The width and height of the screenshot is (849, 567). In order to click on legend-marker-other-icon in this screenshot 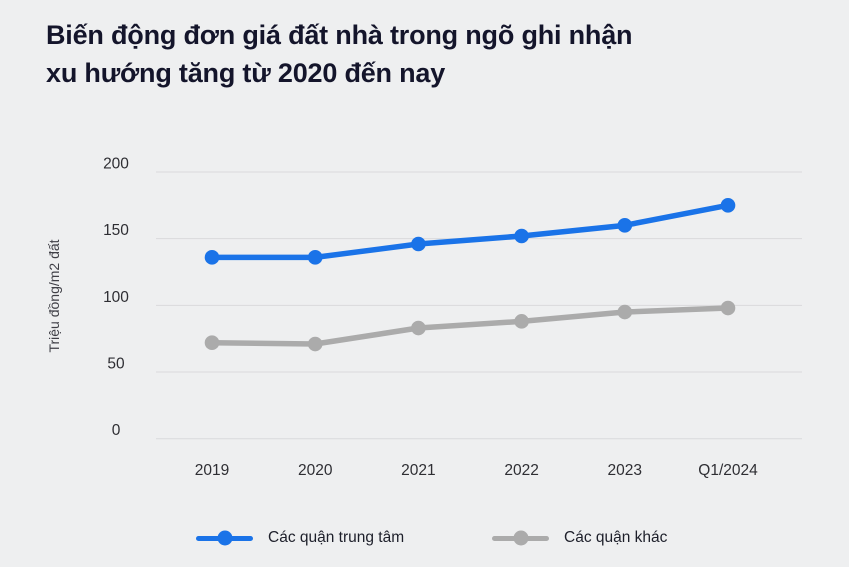, I will do `click(520, 538)`.